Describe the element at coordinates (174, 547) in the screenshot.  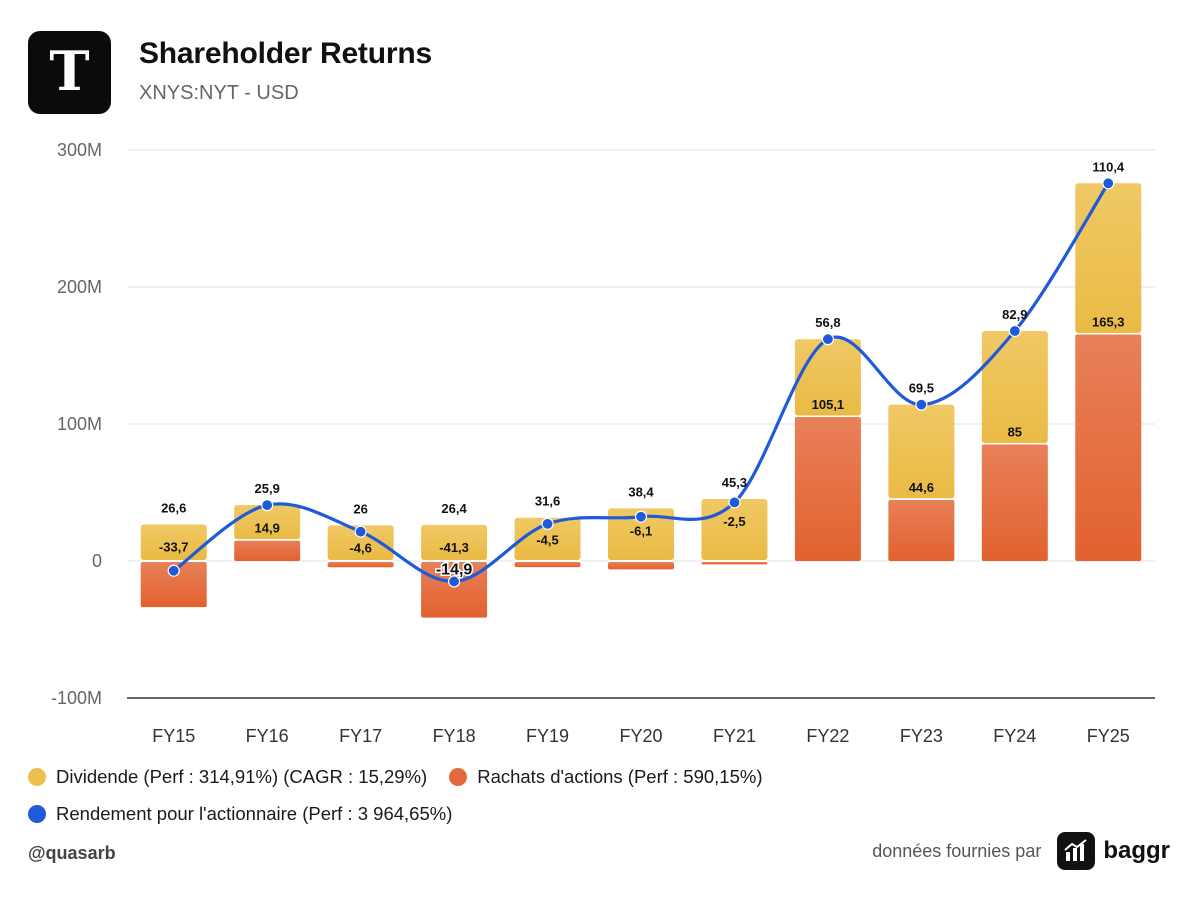
I see `buyback-data-label: -33,7` at that location.